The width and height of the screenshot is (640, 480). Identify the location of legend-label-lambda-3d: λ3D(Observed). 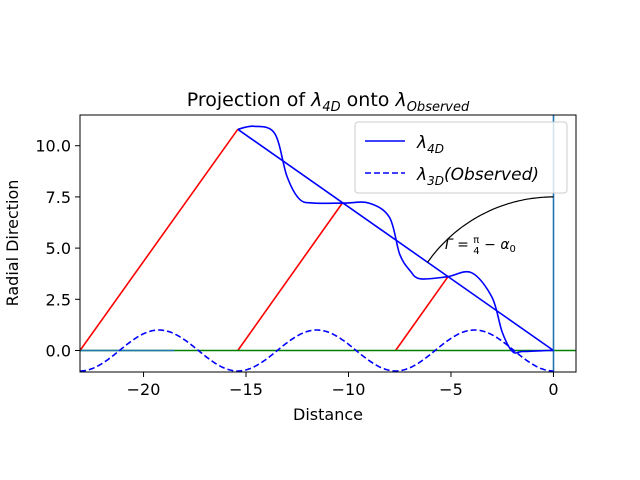
(477, 176).